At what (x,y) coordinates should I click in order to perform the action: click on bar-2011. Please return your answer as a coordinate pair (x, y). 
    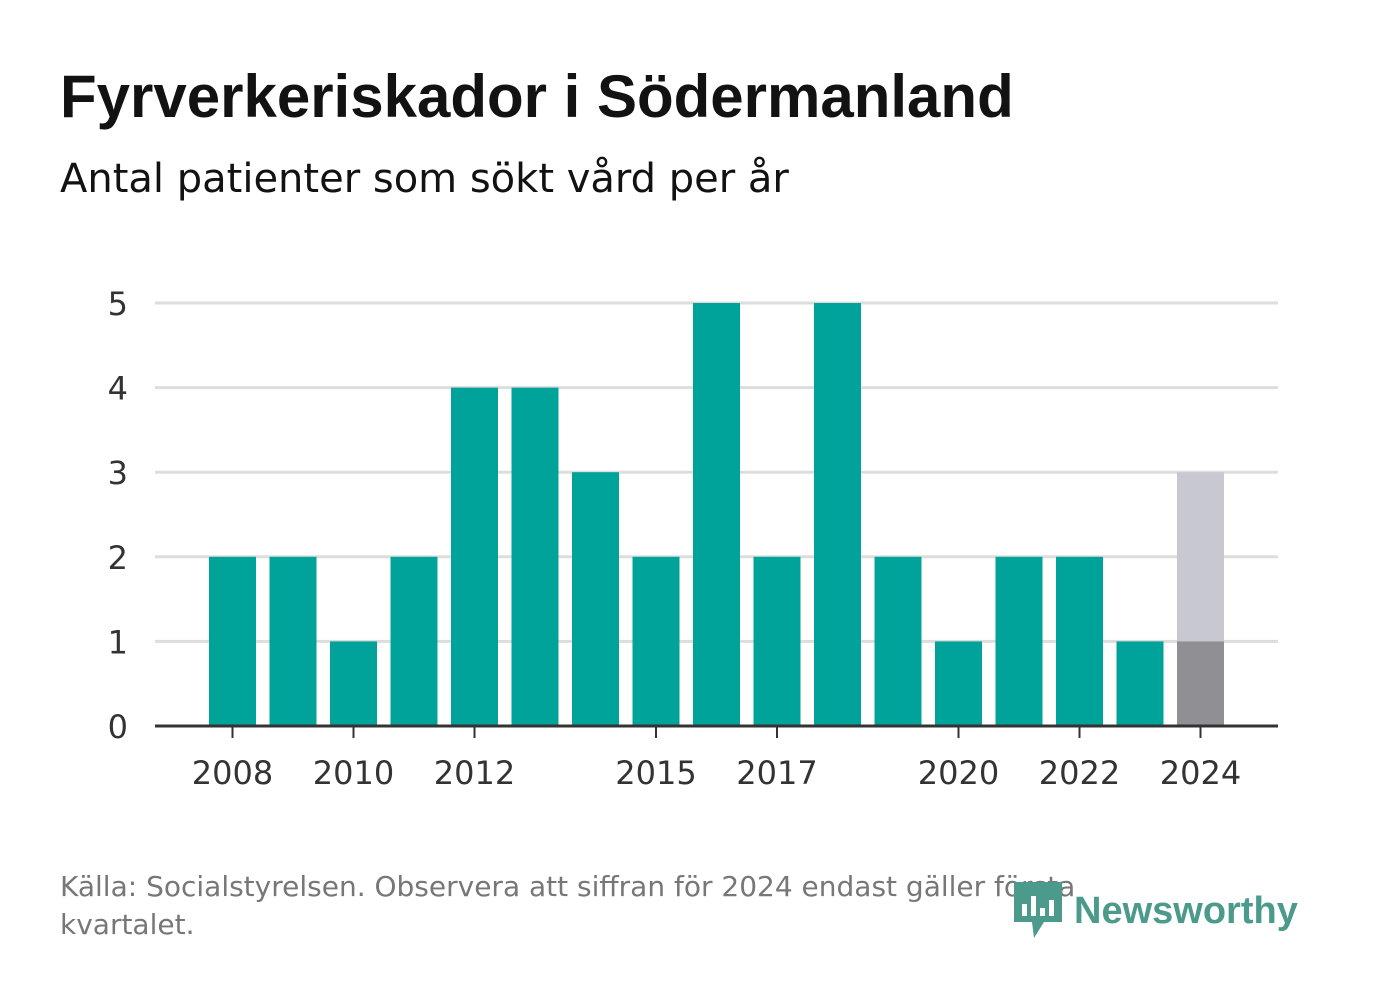
    Looking at the image, I should click on (414, 641).